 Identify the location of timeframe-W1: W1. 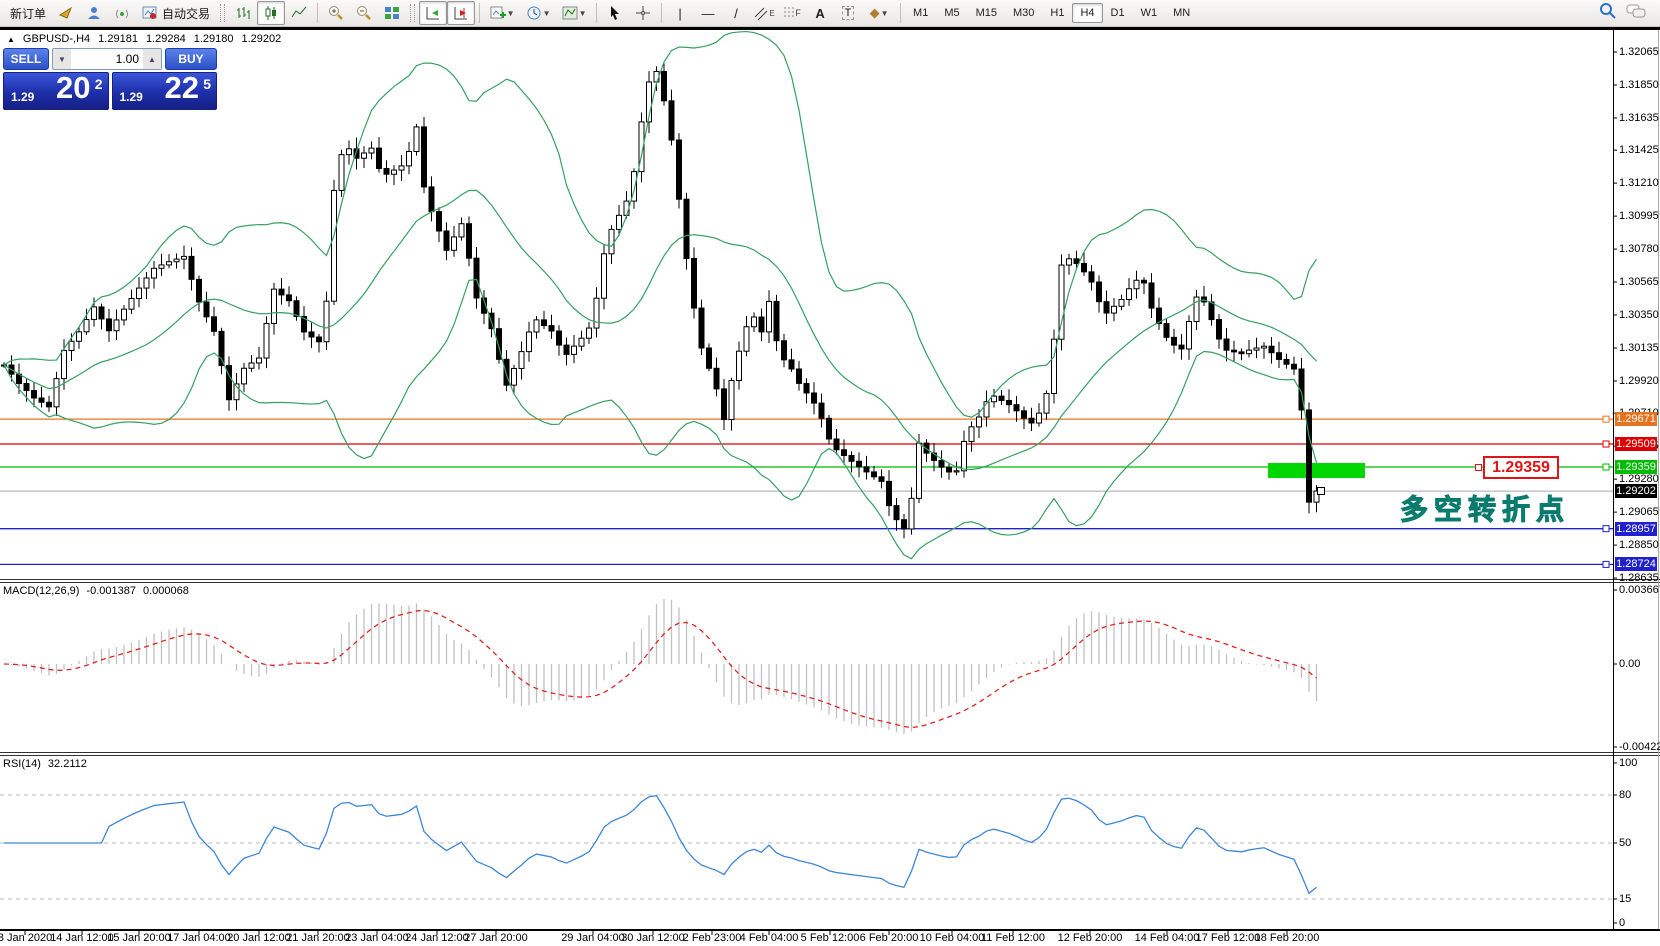
(1149, 13).